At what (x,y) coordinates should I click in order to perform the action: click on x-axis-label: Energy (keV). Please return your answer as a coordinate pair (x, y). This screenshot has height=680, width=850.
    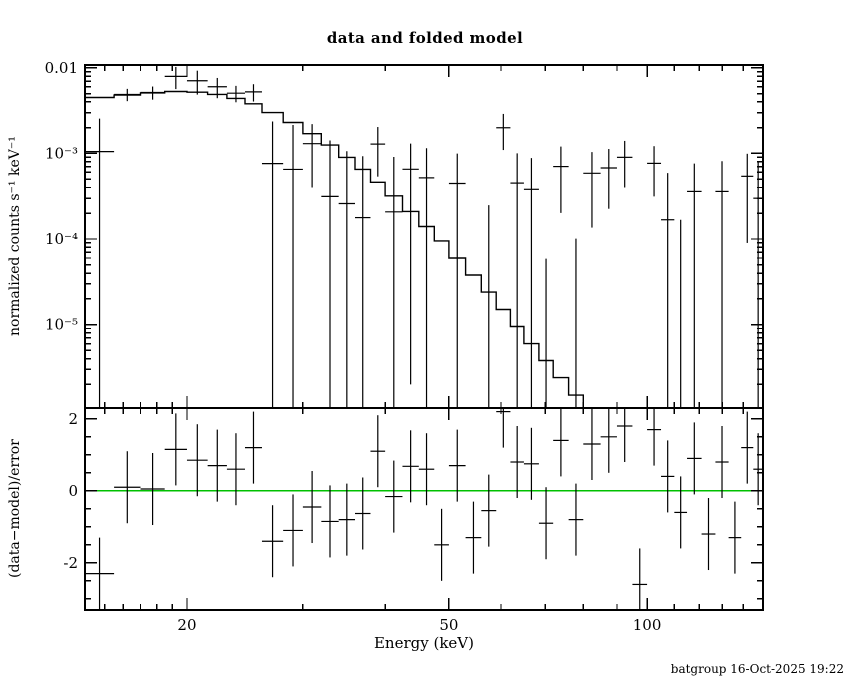
    Looking at the image, I should click on (423, 643).